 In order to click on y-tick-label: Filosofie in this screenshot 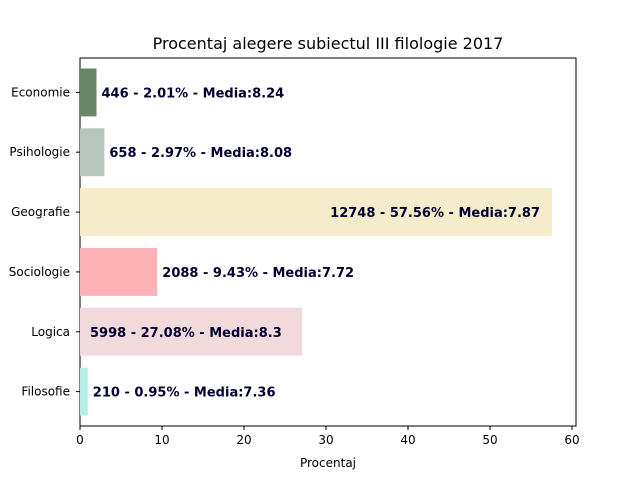, I will do `click(45, 392)`.